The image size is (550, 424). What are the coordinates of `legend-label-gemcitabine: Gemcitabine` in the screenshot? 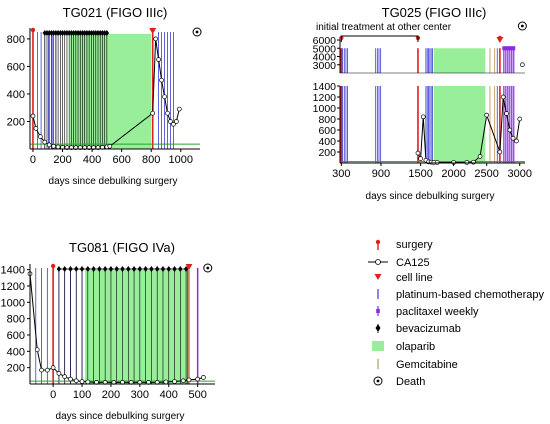 It's located at (427, 365).